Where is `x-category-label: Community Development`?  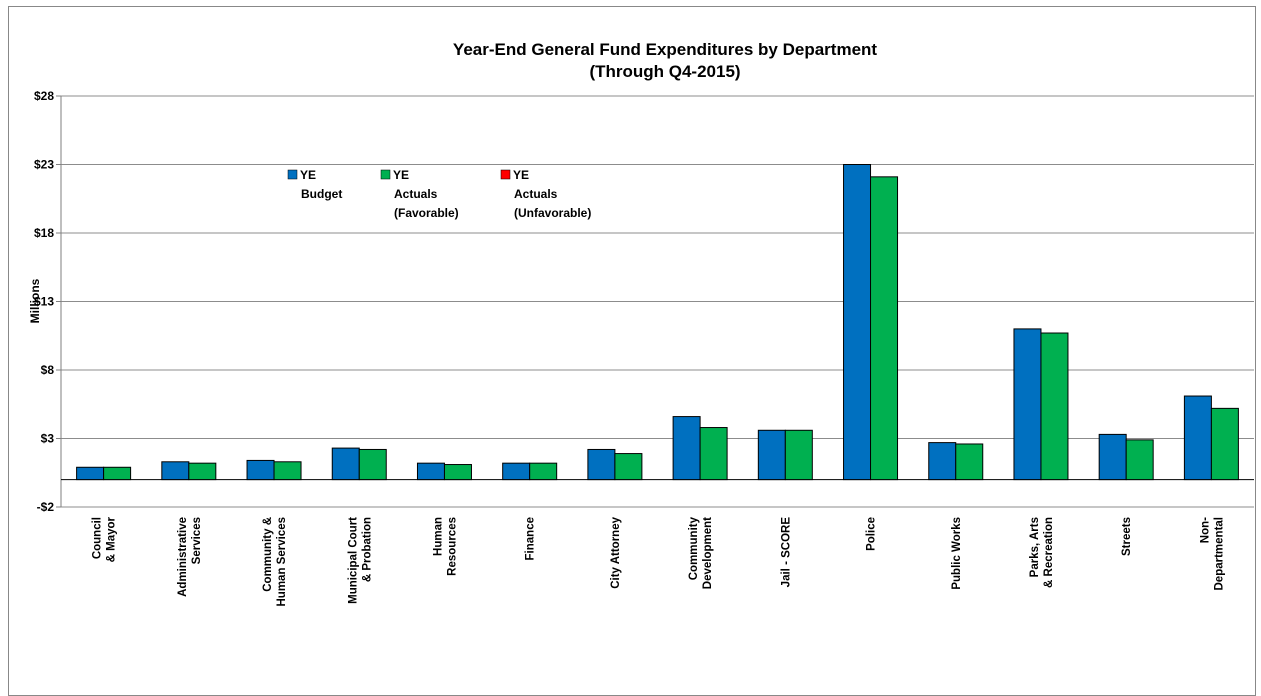
x-category-label: Community Development is located at coordinates (701, 552).